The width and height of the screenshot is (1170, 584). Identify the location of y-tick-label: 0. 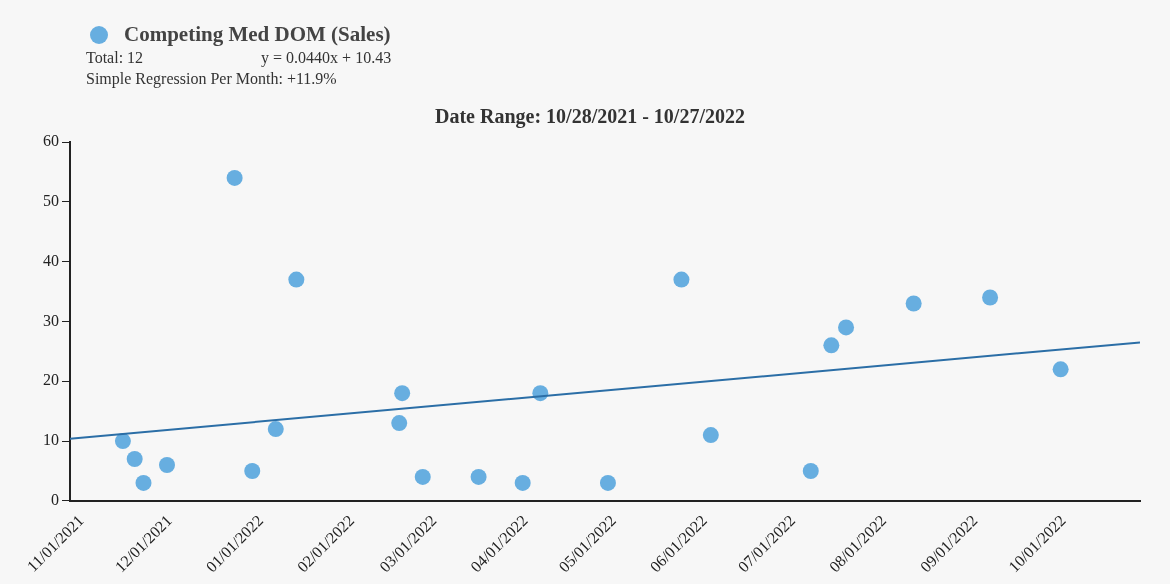
(55, 500).